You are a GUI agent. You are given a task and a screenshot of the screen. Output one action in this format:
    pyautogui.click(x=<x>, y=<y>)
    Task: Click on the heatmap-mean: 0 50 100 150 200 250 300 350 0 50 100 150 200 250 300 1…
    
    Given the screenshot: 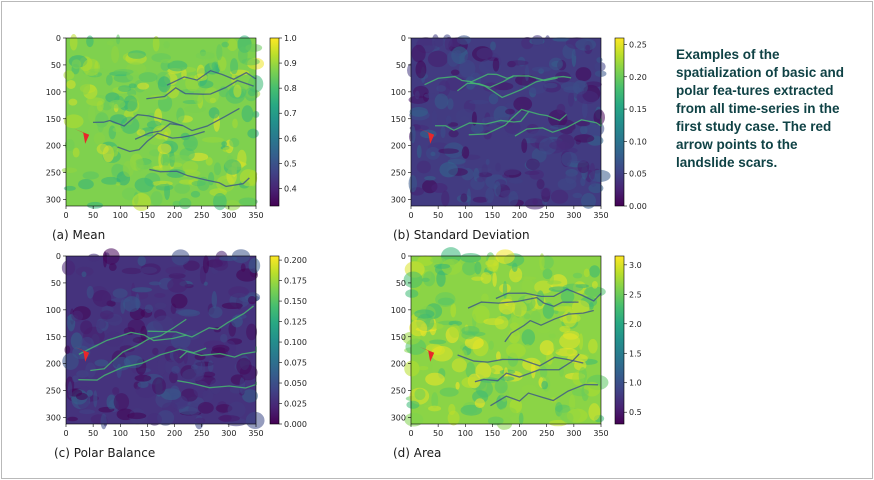 What is the action you would take?
    pyautogui.click(x=171, y=127)
    